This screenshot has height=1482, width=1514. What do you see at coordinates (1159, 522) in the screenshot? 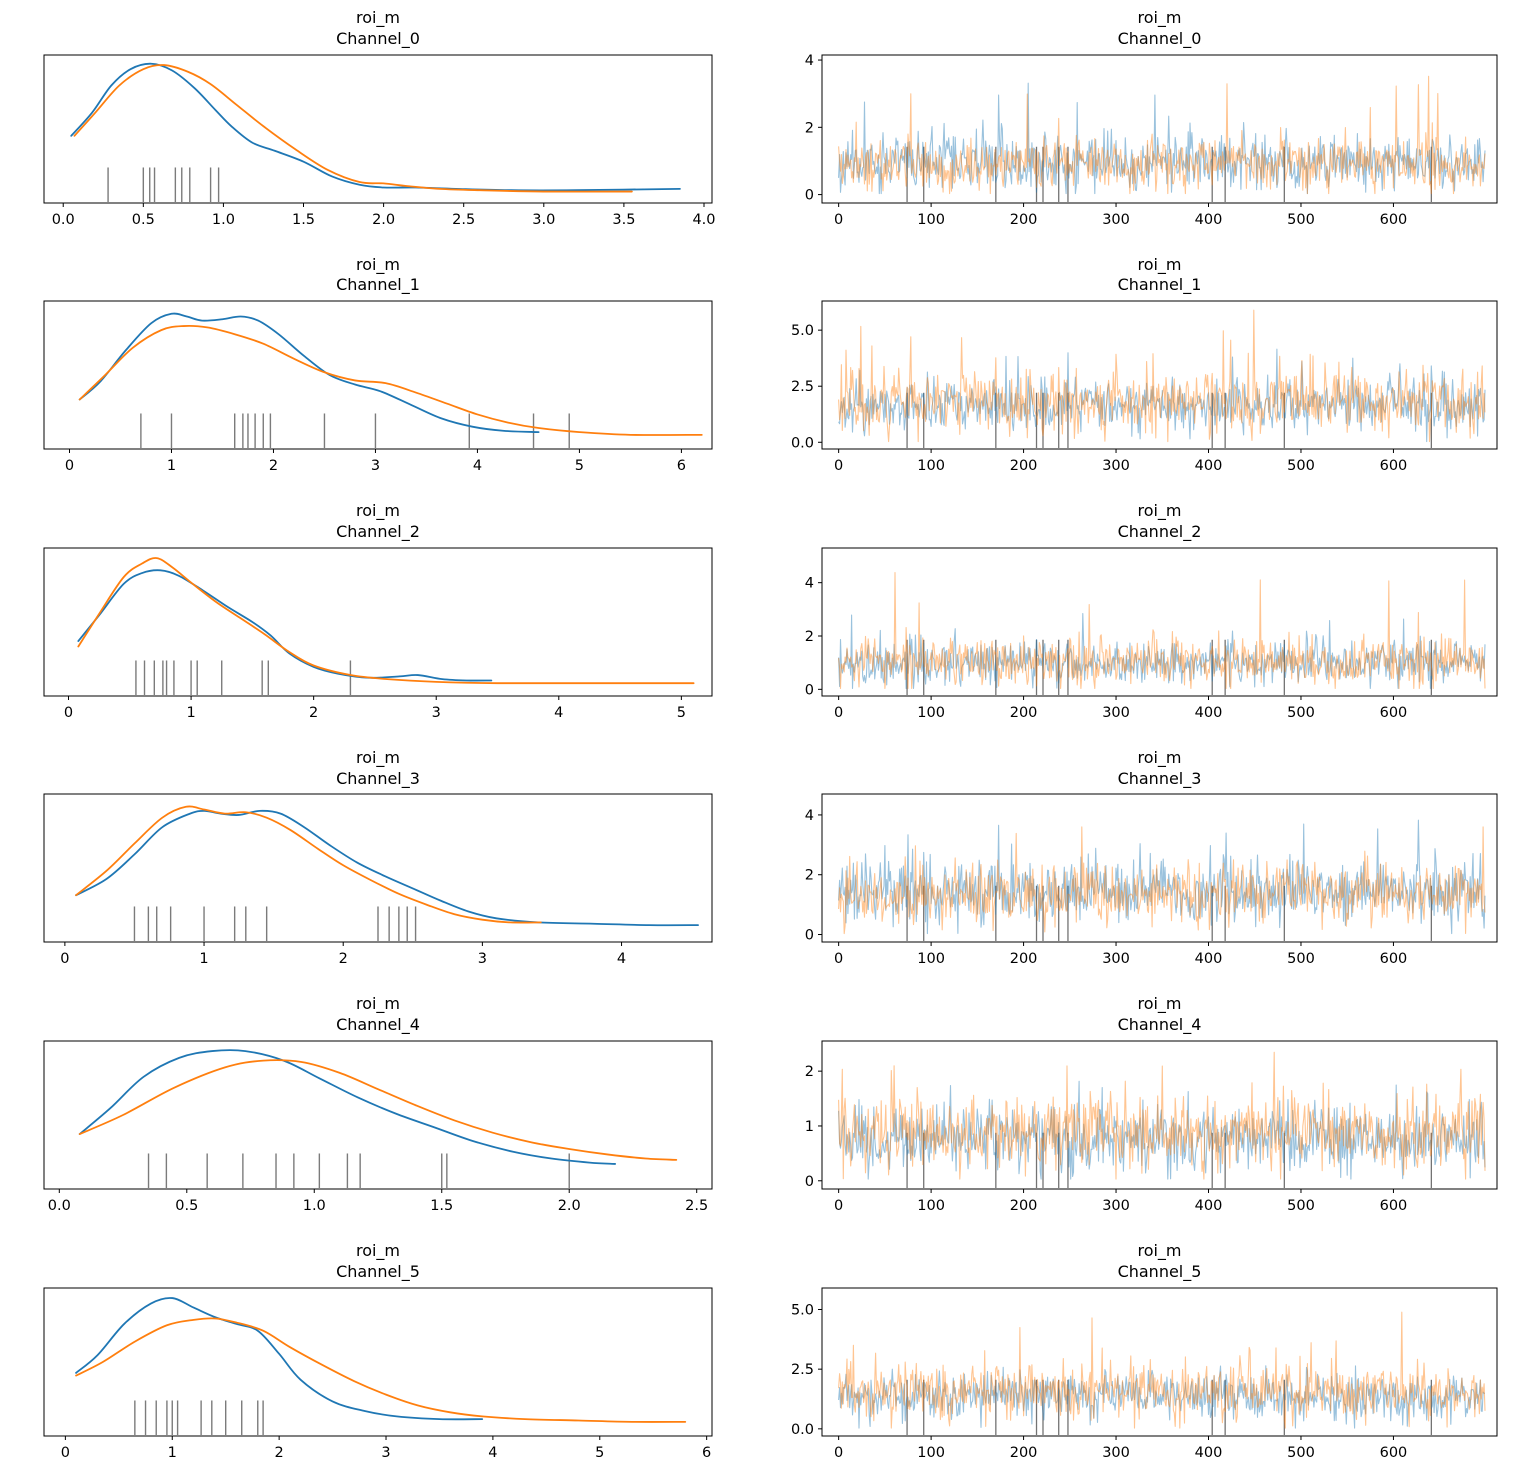
I see `chart-title: roi_m Channel_2` at bounding box center [1159, 522].